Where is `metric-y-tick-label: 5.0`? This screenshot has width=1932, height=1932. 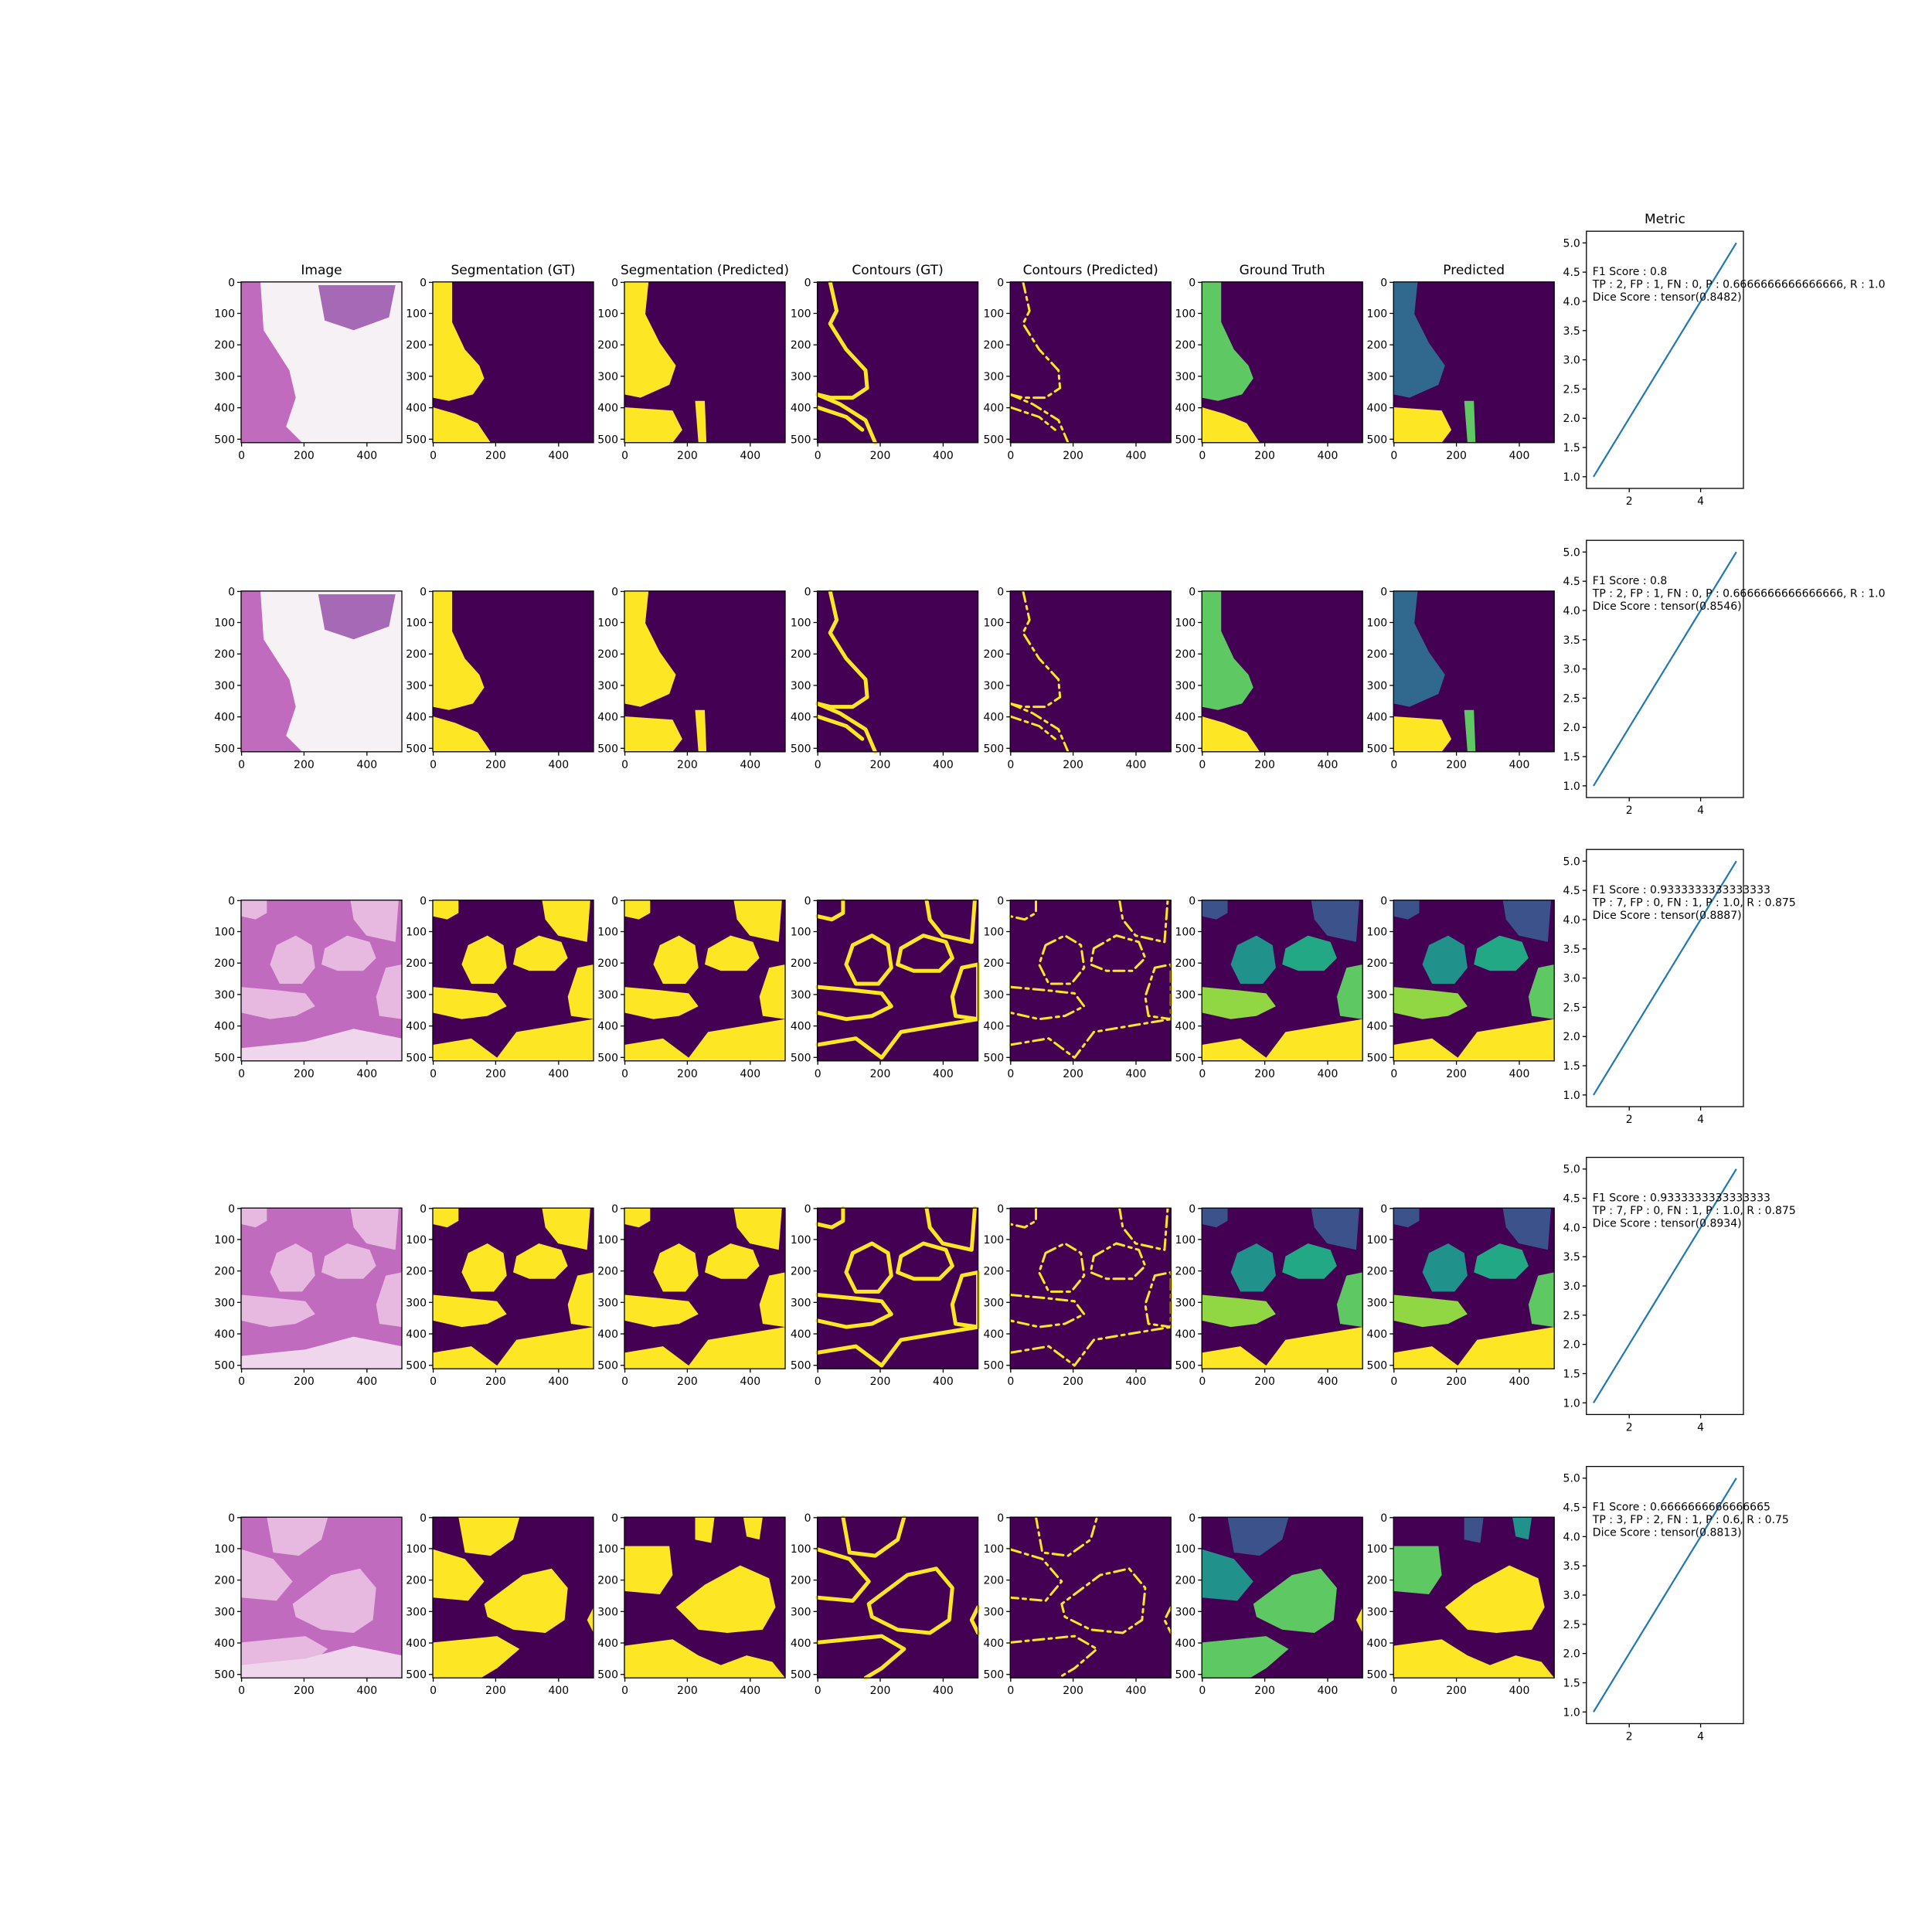 metric-y-tick-label: 5.0 is located at coordinates (1572, 553).